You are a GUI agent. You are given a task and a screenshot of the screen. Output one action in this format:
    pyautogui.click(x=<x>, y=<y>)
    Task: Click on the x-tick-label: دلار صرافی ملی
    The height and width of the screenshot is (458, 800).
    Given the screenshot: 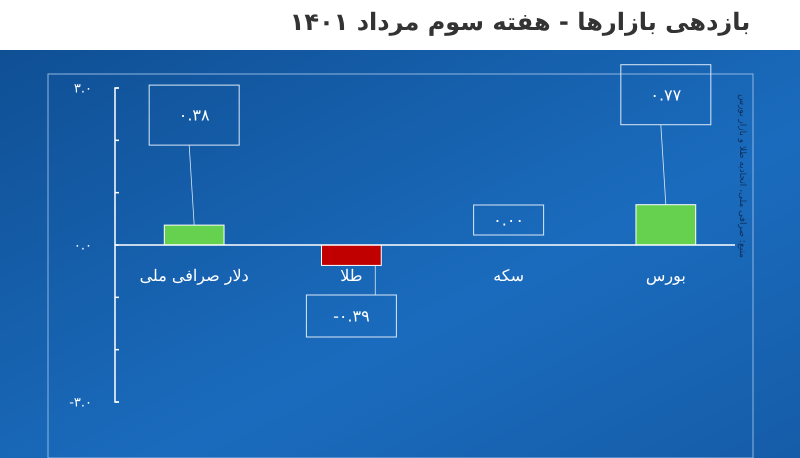 What is the action you would take?
    pyautogui.click(x=194, y=275)
    